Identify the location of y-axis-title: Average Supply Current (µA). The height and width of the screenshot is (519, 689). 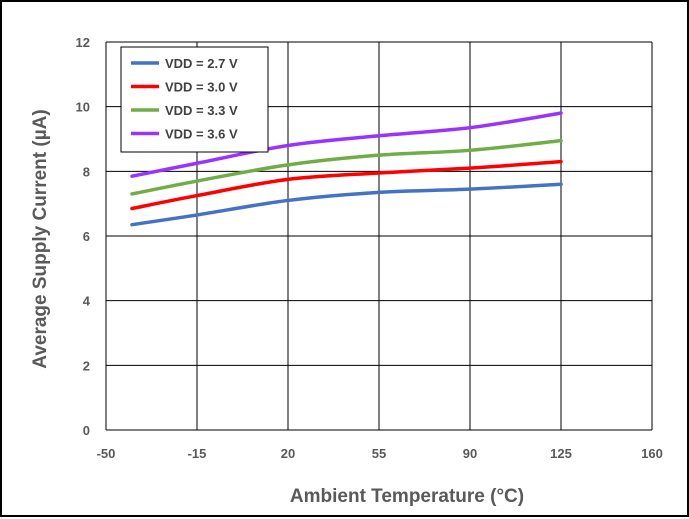
(40, 238).